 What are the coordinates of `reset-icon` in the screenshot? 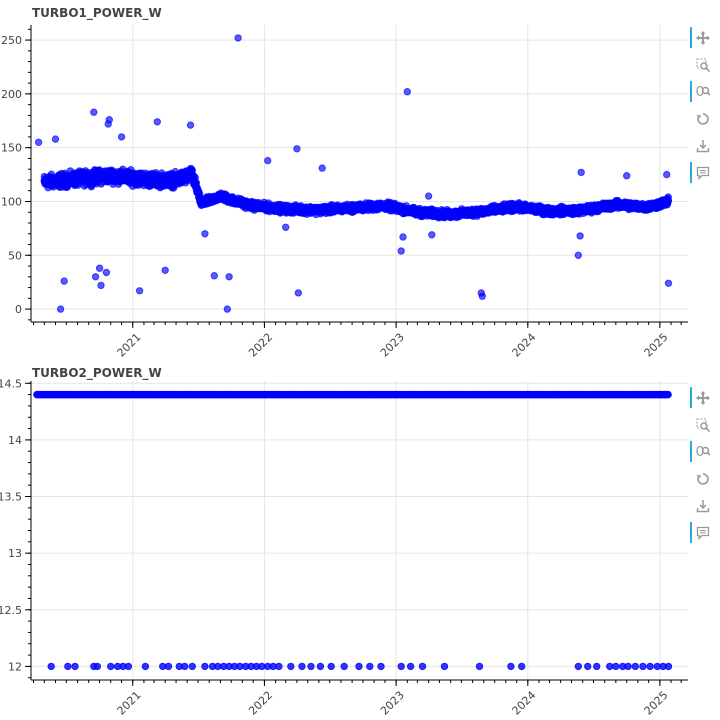 It's located at (702, 118).